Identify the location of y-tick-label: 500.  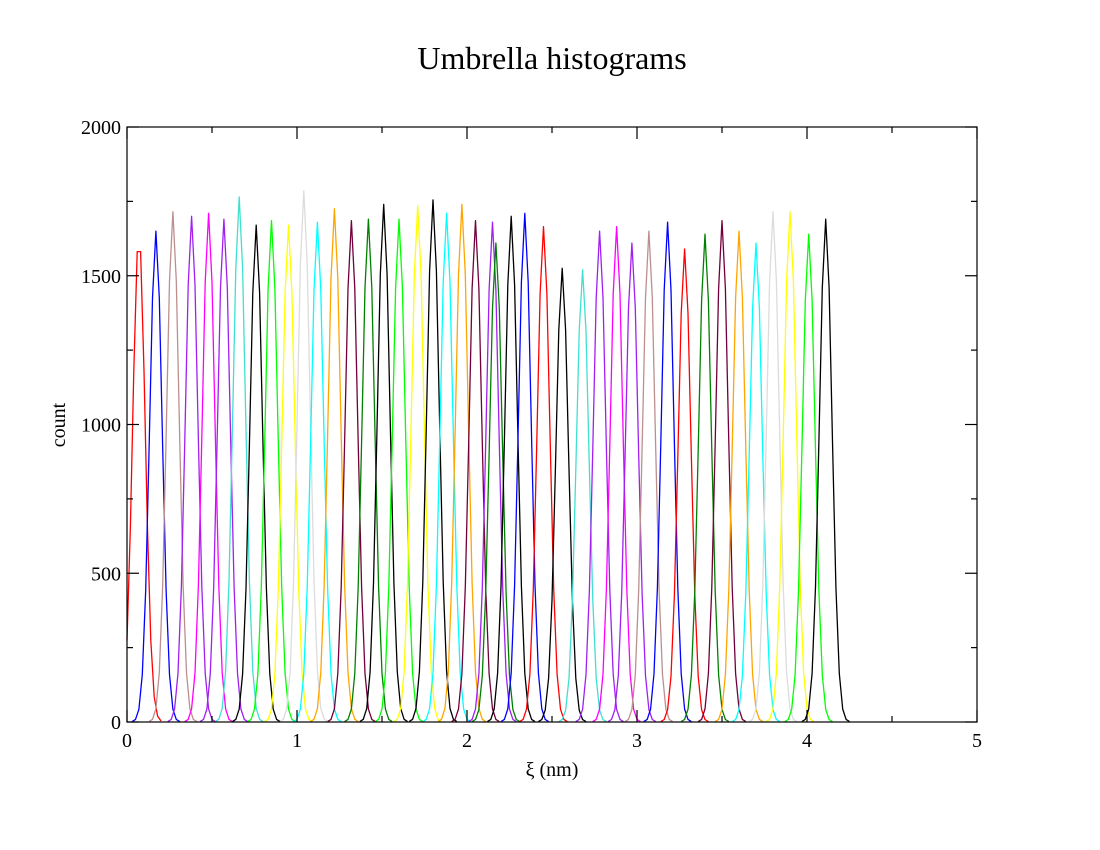
(106, 574).